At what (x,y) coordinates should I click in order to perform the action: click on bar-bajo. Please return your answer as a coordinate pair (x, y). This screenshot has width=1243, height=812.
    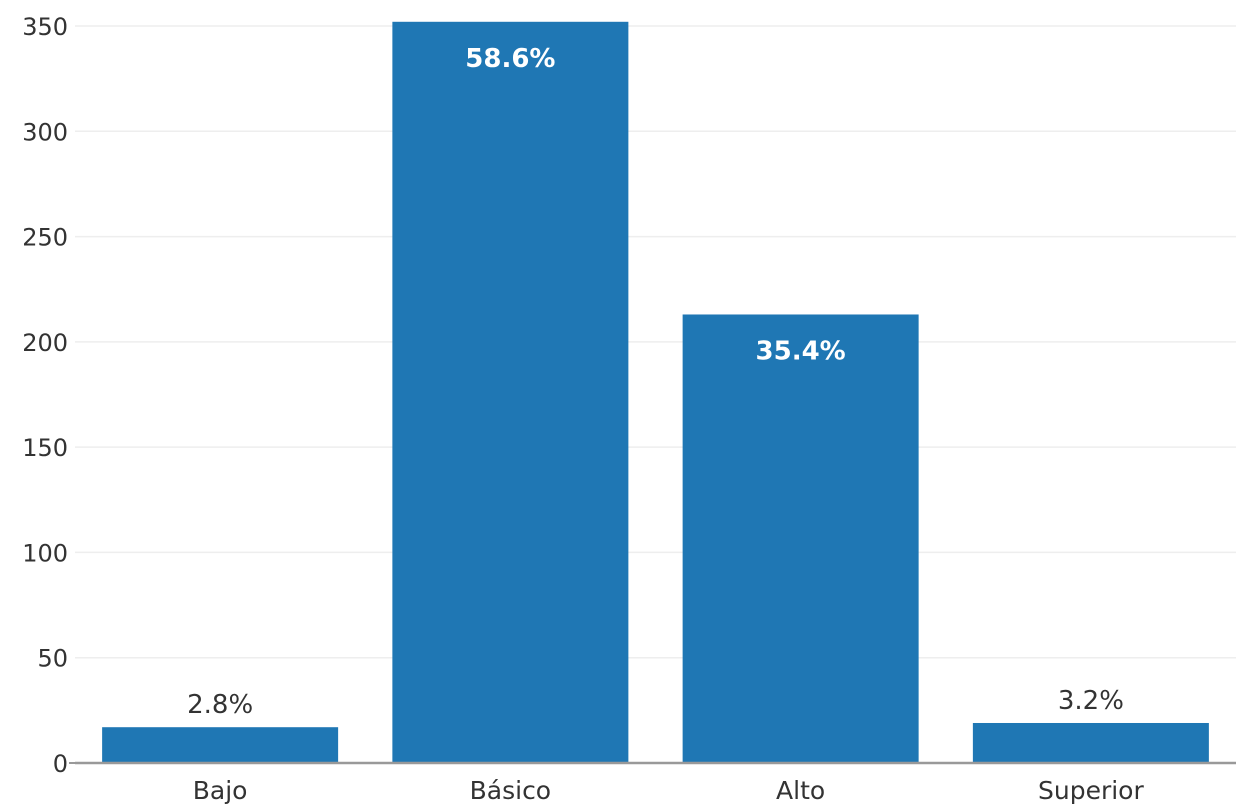
    Looking at the image, I should click on (220, 745).